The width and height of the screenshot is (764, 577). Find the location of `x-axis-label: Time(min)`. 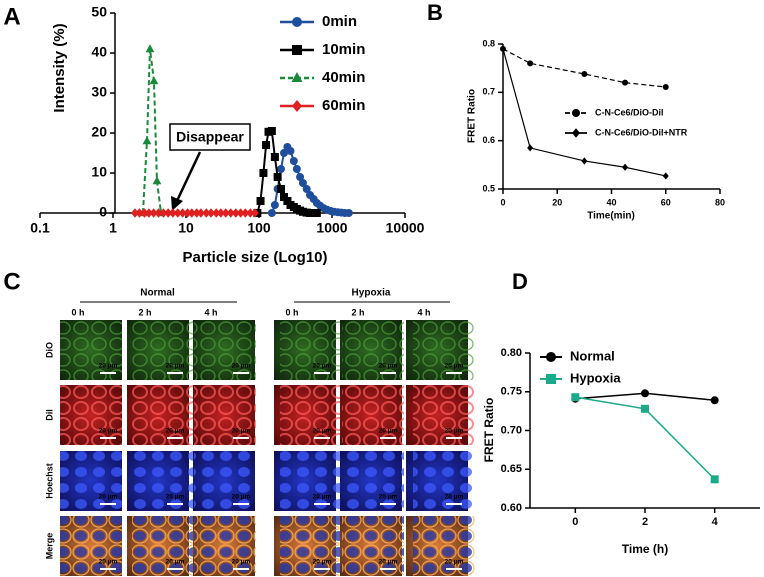

x-axis-label: Time(min) is located at coordinates (611, 216).